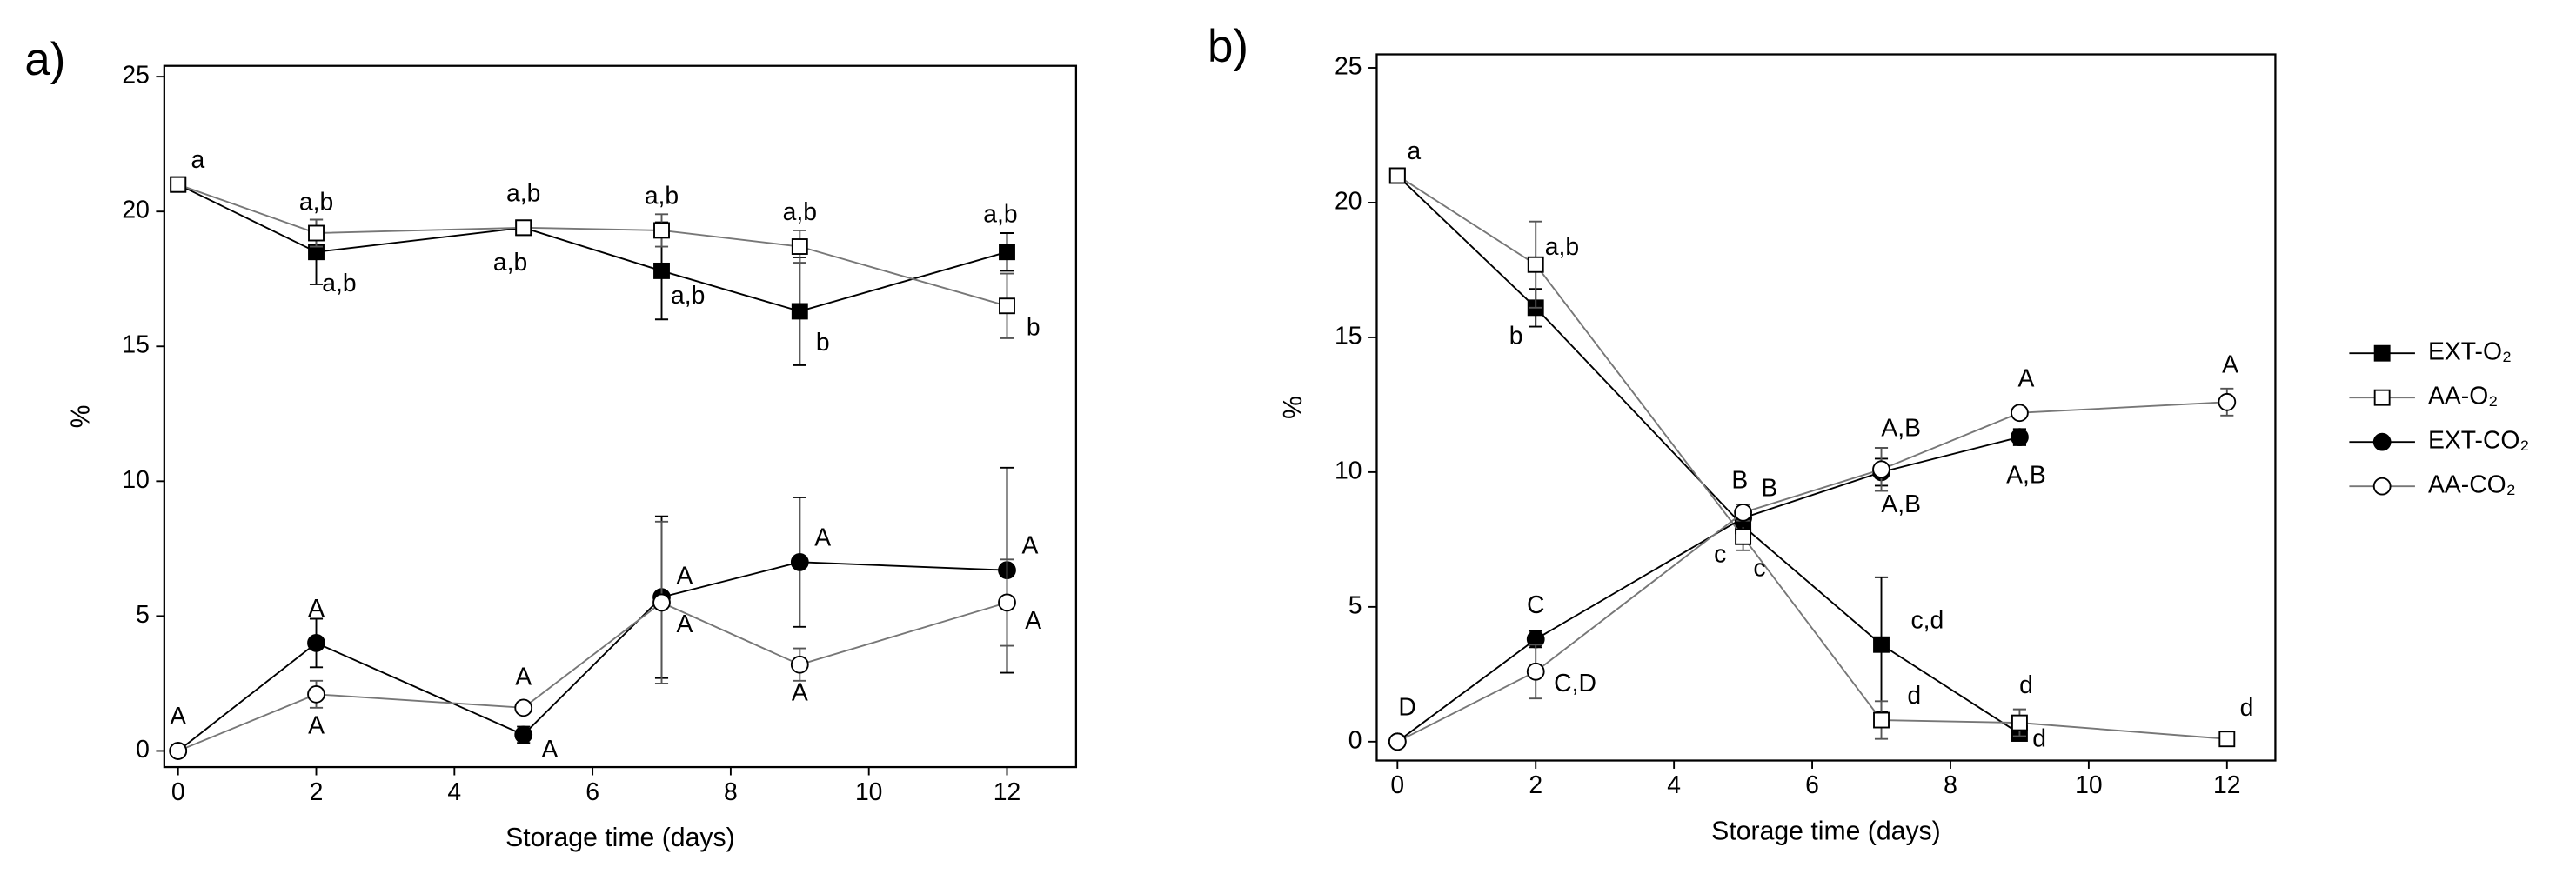 The height and width of the screenshot is (874, 2576). I want to click on legend-label: AA-O₂, so click(2463, 396).